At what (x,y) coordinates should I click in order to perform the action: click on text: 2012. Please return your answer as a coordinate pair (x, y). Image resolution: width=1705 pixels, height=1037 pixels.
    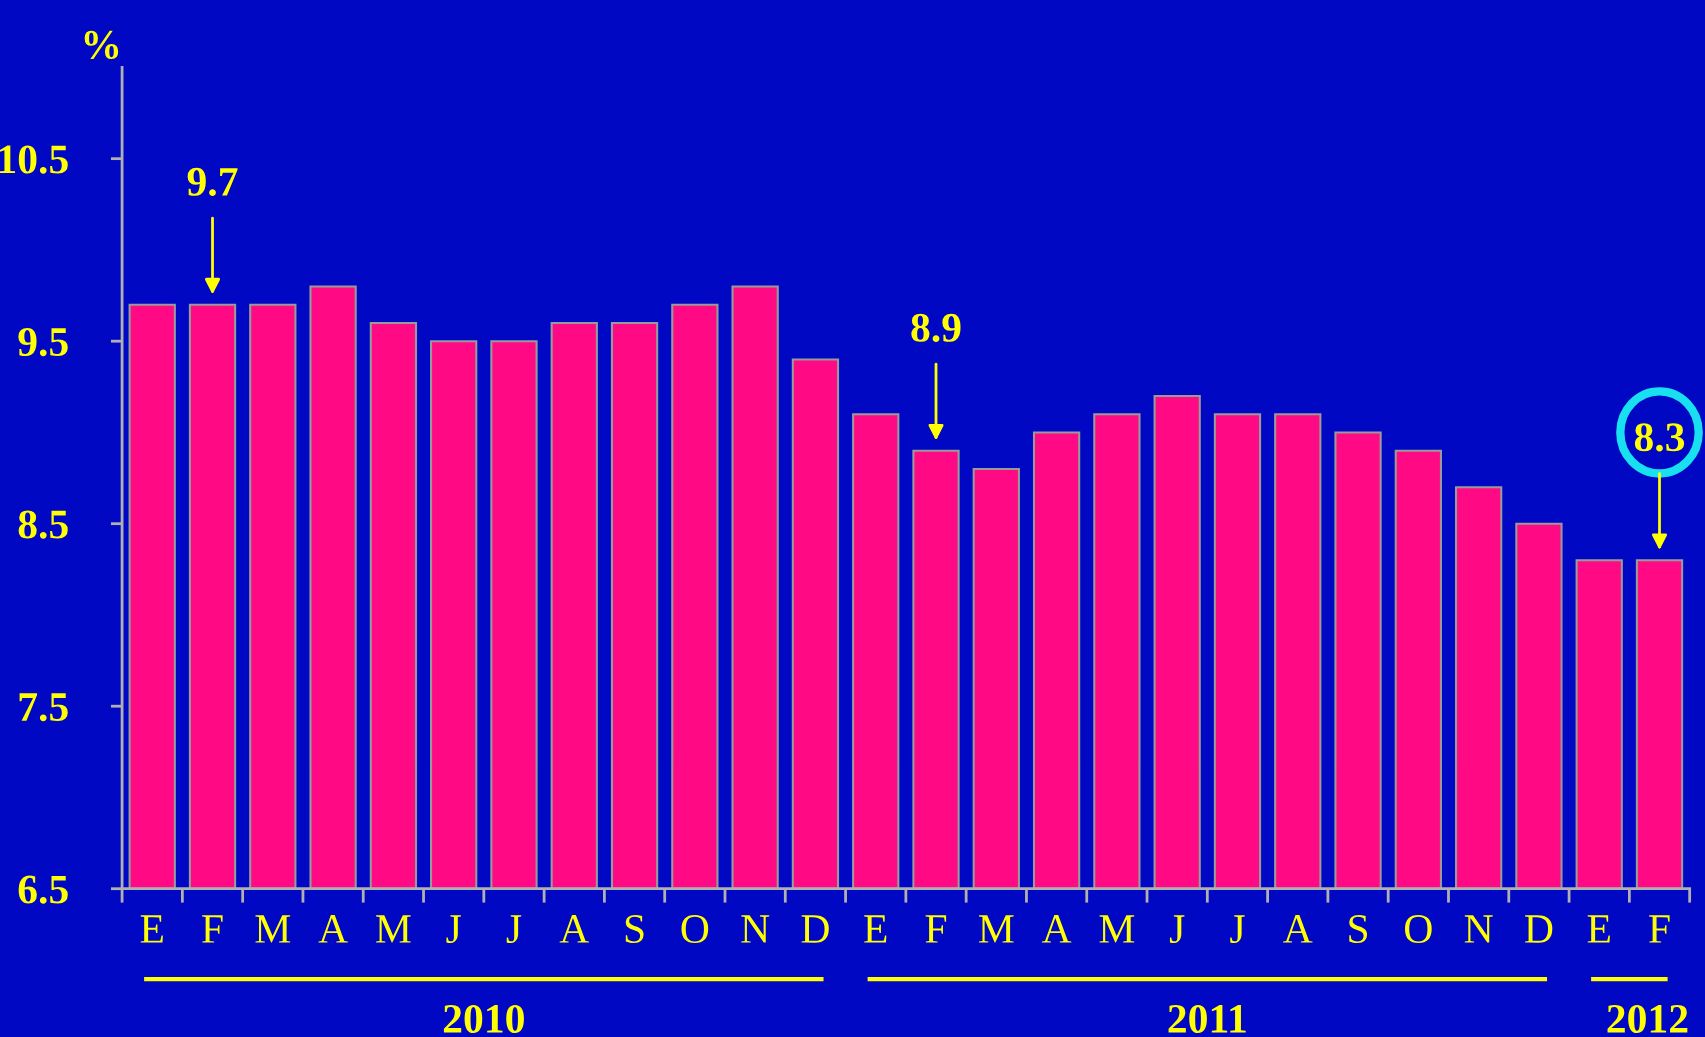
    Looking at the image, I should click on (1647, 1019).